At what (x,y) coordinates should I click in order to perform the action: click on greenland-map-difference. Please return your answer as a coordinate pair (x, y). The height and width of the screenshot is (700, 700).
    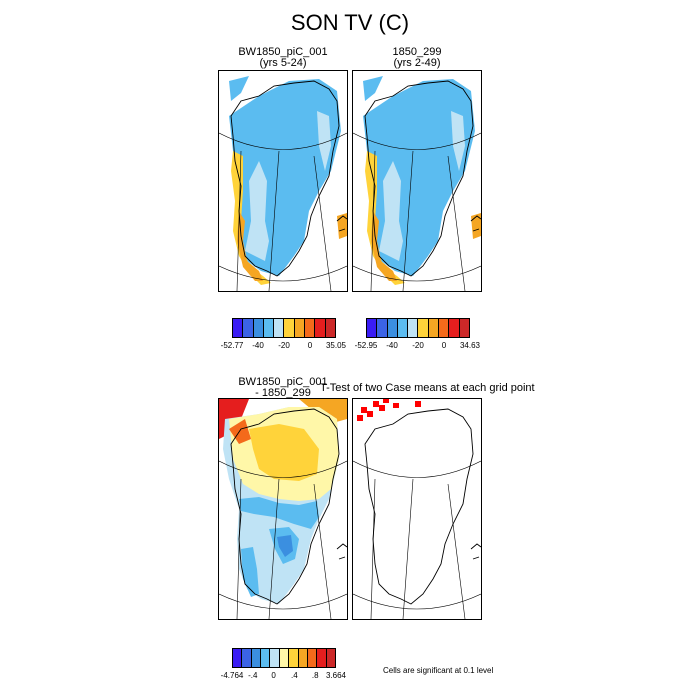
    Looking at the image, I should click on (283, 509).